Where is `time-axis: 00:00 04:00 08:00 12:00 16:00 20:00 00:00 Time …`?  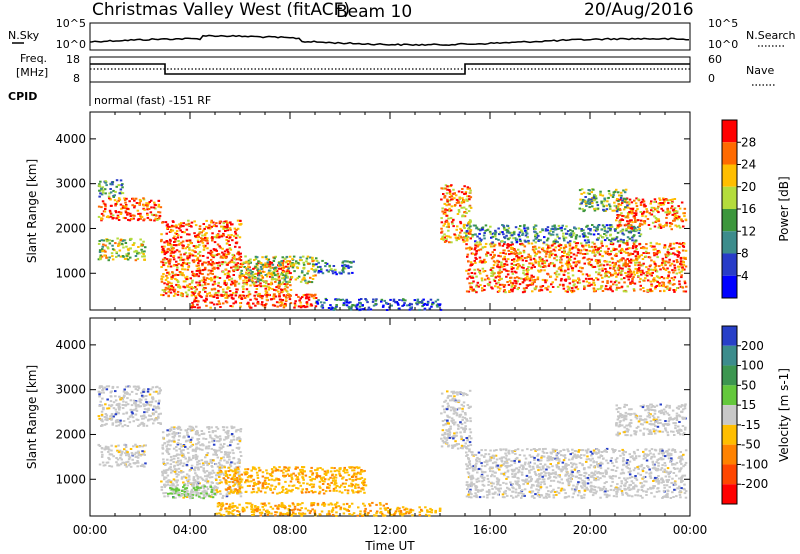
time-axis: 00:00 04:00 08:00 12:00 16:00 20:00 00:00 Time … is located at coordinates (390, 538).